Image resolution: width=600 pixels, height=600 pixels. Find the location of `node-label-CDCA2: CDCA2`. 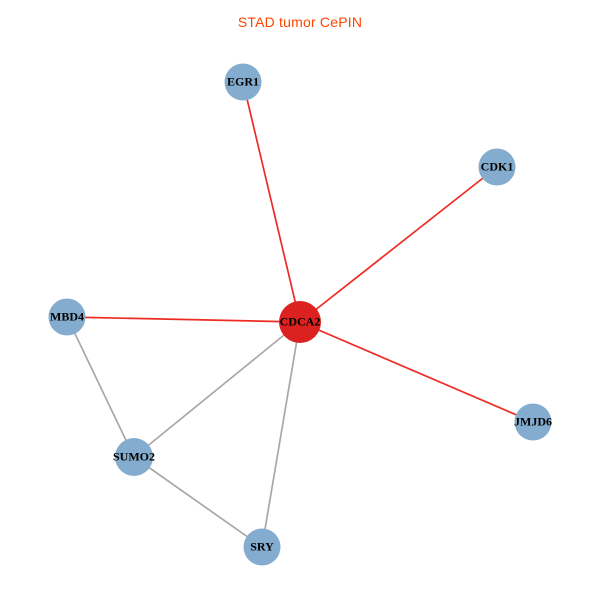

node-label-CDCA2: CDCA2 is located at coordinates (300, 322).